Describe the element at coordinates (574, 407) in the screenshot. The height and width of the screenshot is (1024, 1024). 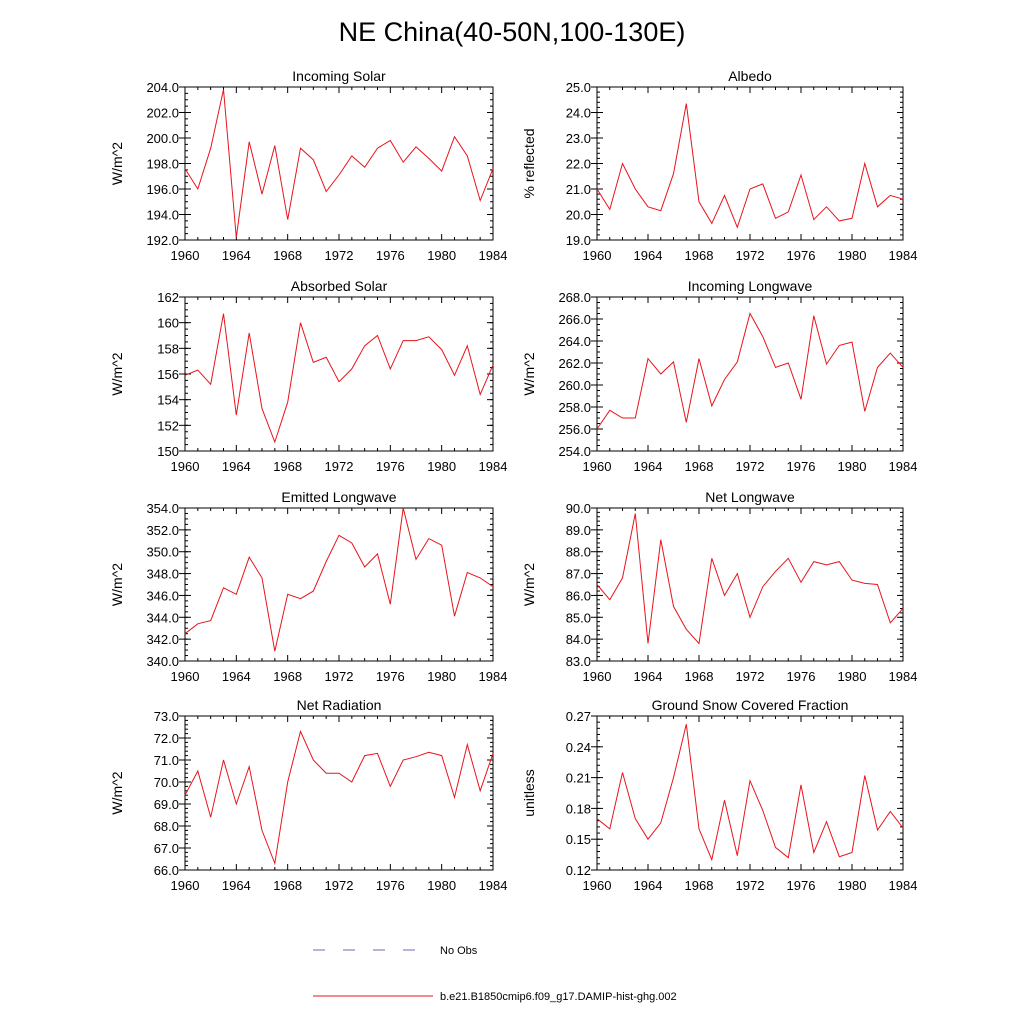
I see `y-tick-label: 258.0` at that location.